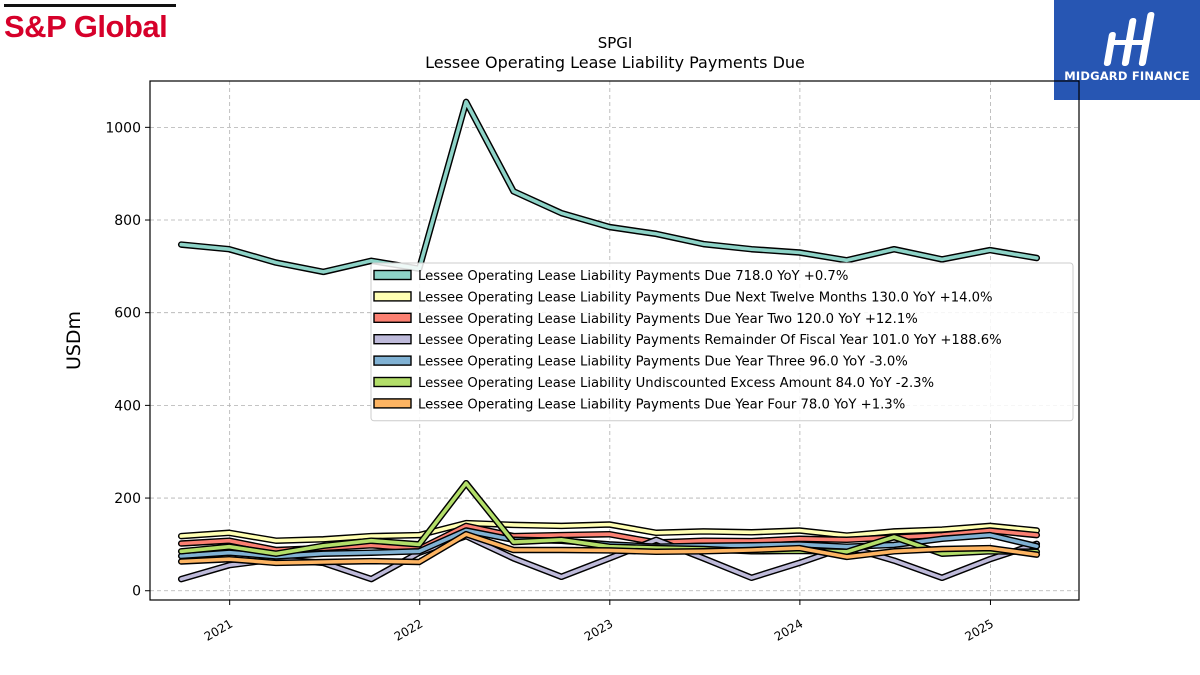 This screenshot has height=675, width=1200. Describe the element at coordinates (615, 43) in the screenshot. I see `chart-title: SPGI` at that location.